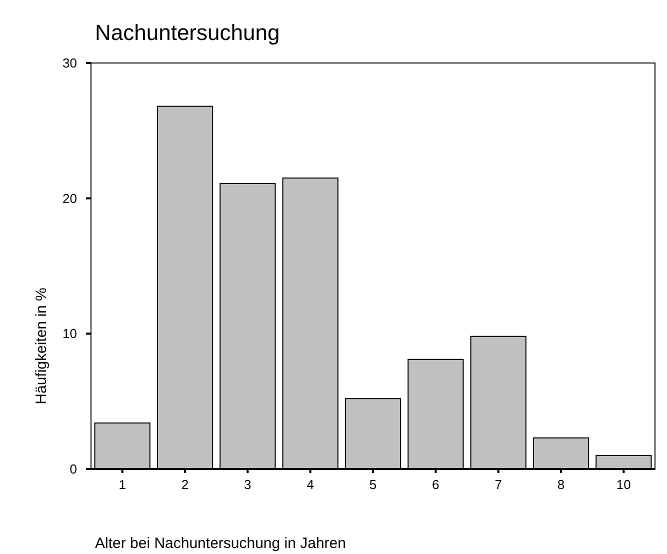  What do you see at coordinates (185, 484) in the screenshot?
I see `x-tick-label: 2` at bounding box center [185, 484].